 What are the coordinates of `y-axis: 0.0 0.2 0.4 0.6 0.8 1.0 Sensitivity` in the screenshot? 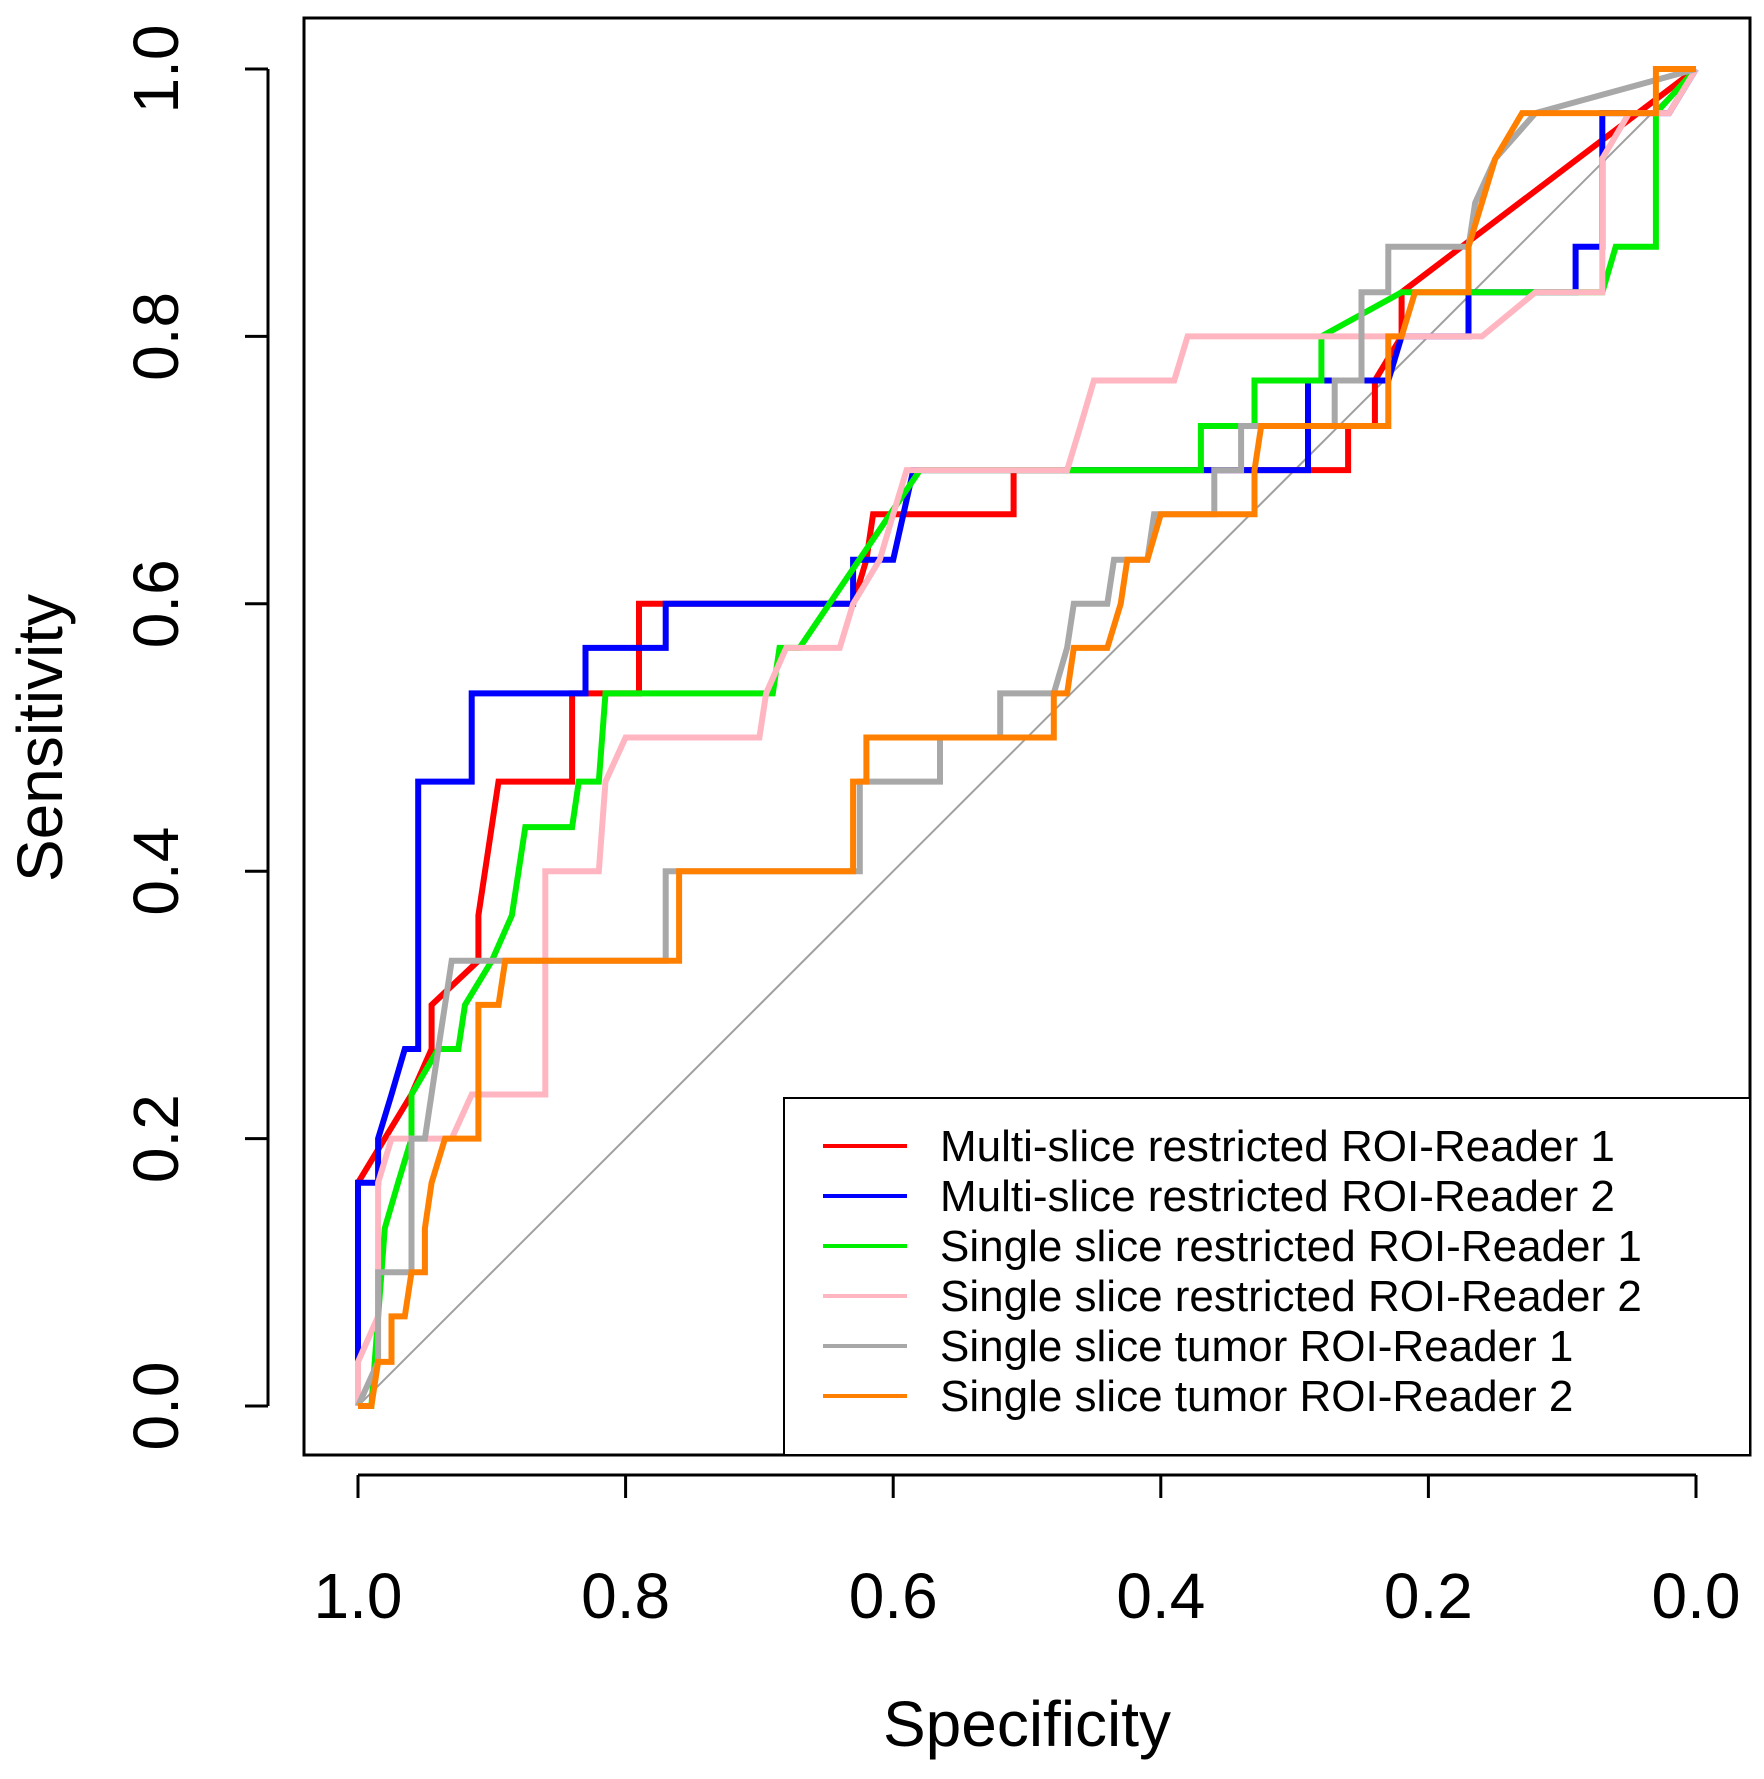 It's located at (137, 738).